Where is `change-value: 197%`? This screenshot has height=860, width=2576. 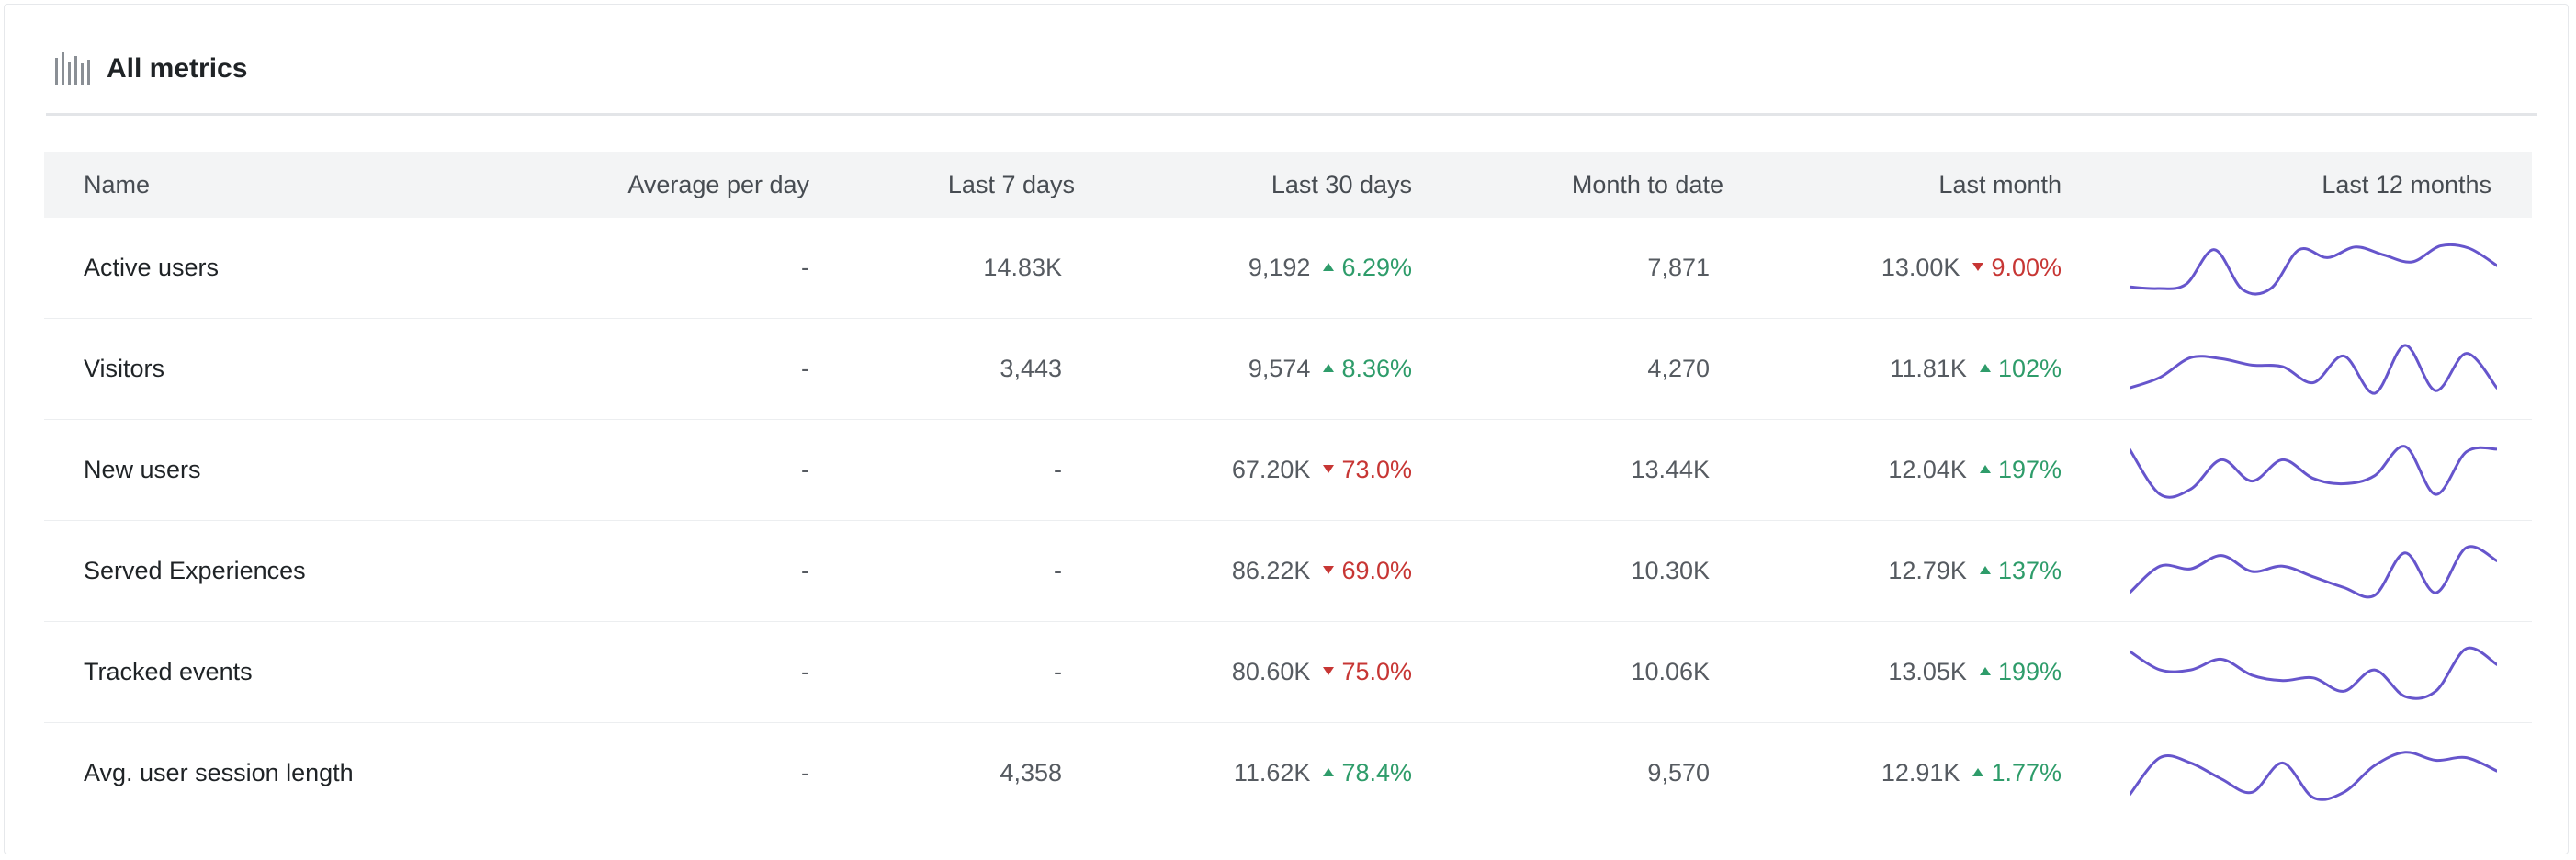 change-value: 197% is located at coordinates (2029, 469).